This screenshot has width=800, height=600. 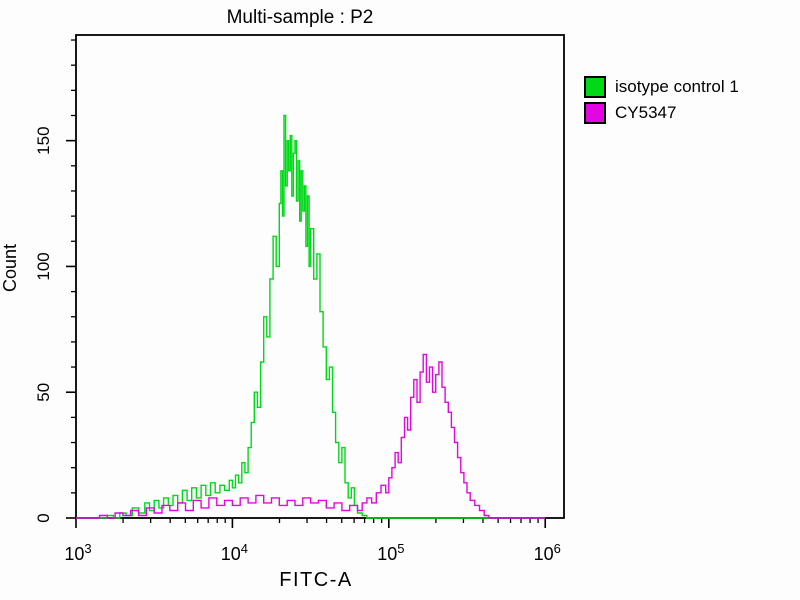 What do you see at coordinates (77, 552) in the screenshot?
I see `x-tick-label: 10³` at bounding box center [77, 552].